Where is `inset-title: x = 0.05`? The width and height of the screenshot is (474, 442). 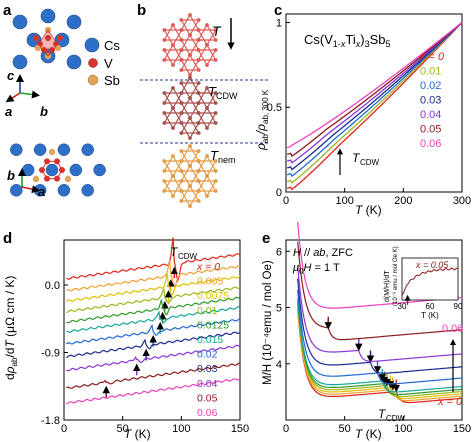 inset-title: x = 0.05 is located at coordinates (432, 265).